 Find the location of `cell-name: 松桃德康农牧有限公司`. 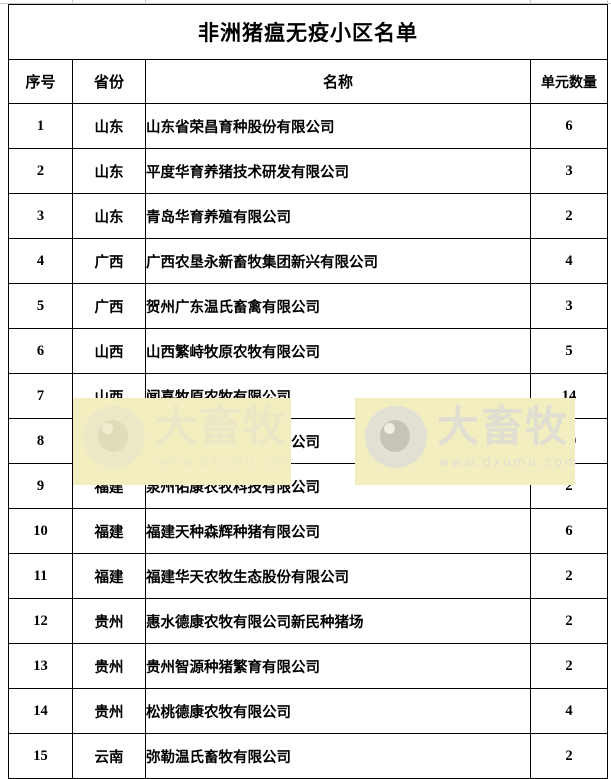

cell-name: 松桃德康农牧有限公司 is located at coordinates (338, 711).